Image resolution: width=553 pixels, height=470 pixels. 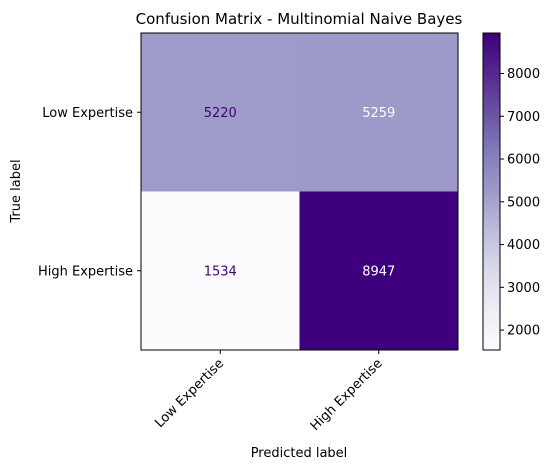 I want to click on cell-value-labels: 5220 5259 1534 8947, so click(x=300, y=193).